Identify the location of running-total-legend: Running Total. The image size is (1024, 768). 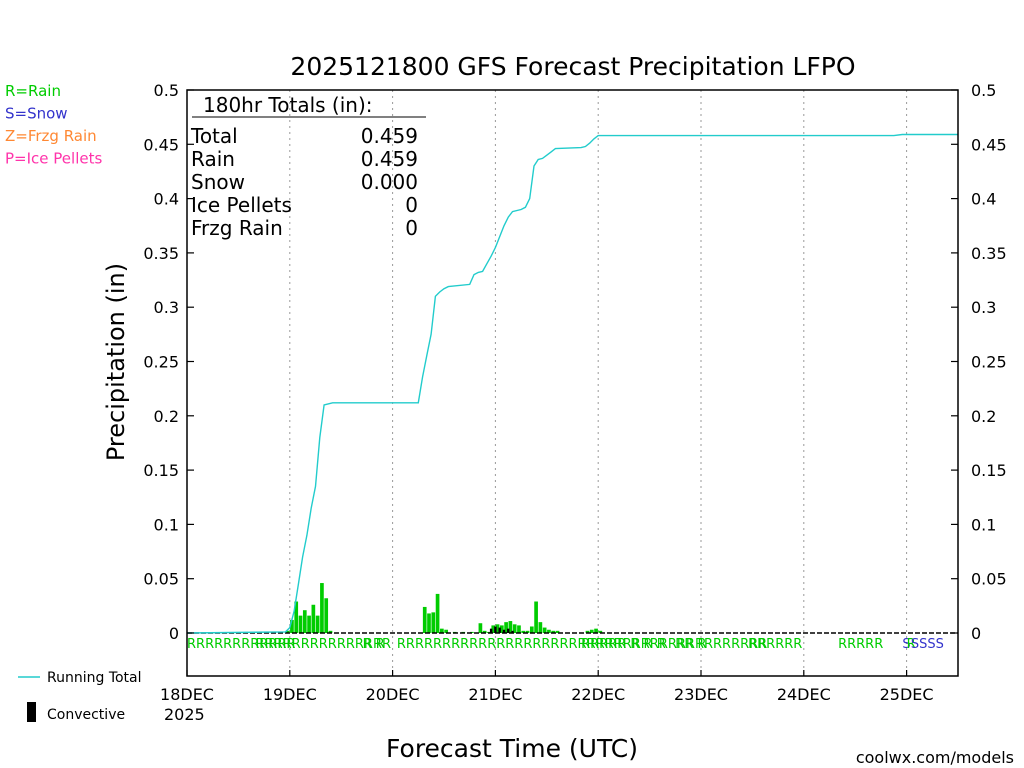
(80, 678).